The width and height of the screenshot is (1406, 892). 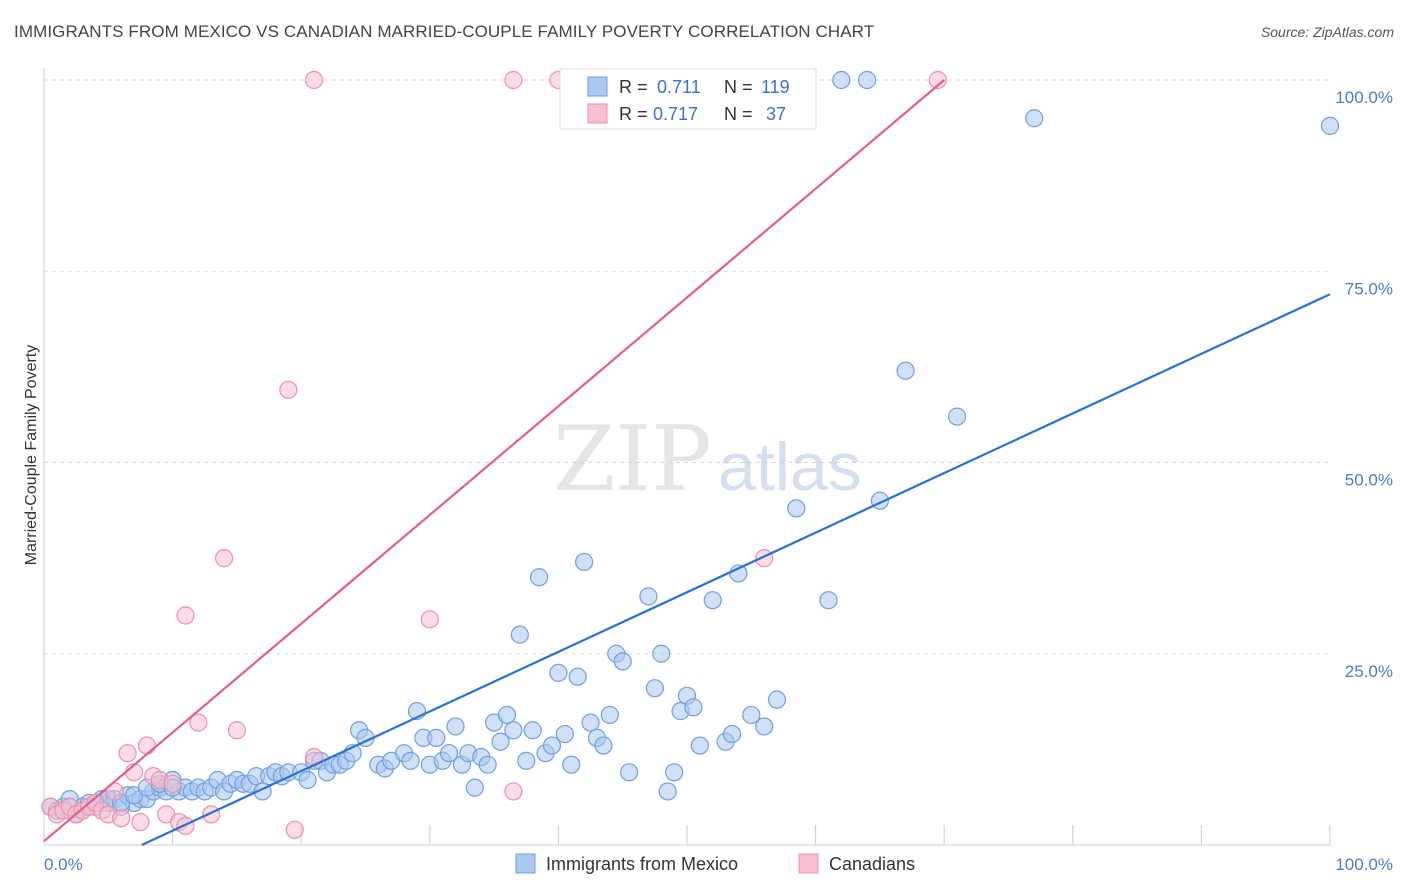 I want to click on y-tick-label-2: 75.0%, so click(x=1369, y=288).